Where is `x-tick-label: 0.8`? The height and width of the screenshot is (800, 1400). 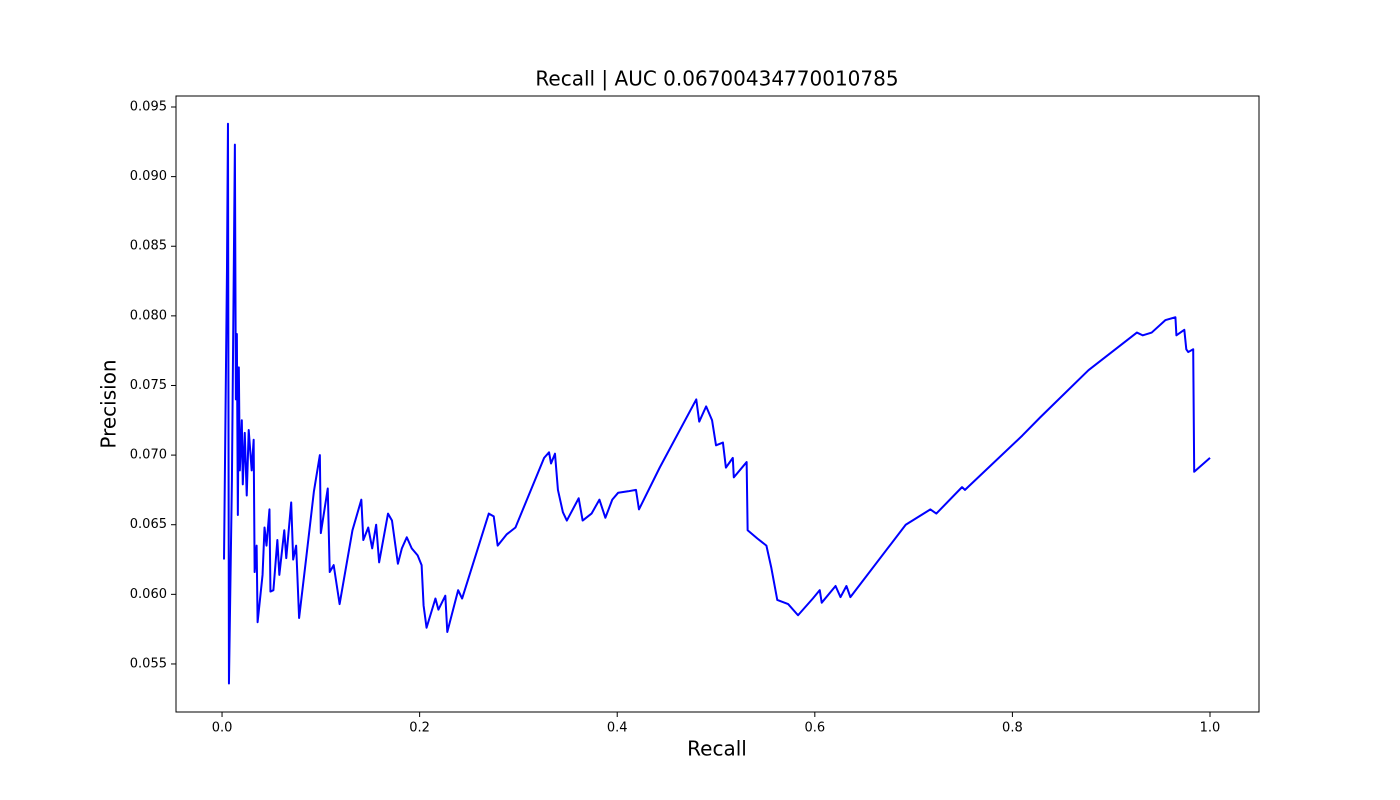 x-tick-label: 0.8 is located at coordinates (1012, 728).